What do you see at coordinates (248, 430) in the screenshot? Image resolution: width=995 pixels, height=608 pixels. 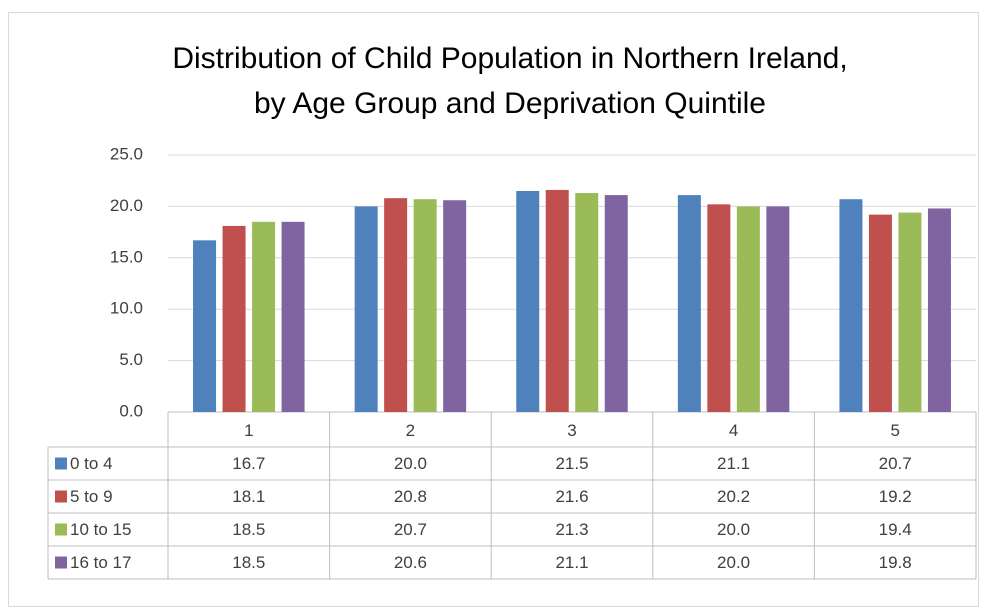 I see `x-tick-label: 1` at bounding box center [248, 430].